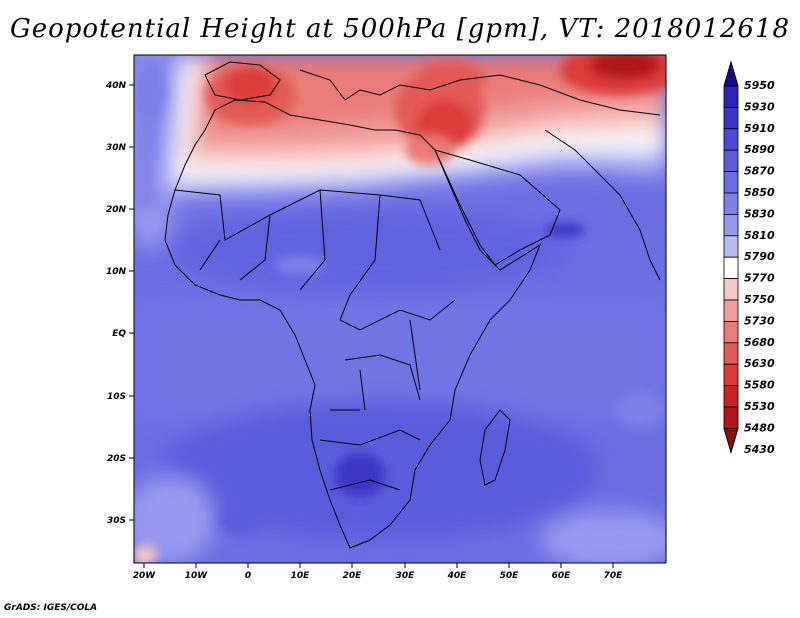 The height and width of the screenshot is (618, 800). What do you see at coordinates (116, 459) in the screenshot?
I see `lat-tick-label: 20S` at bounding box center [116, 459].